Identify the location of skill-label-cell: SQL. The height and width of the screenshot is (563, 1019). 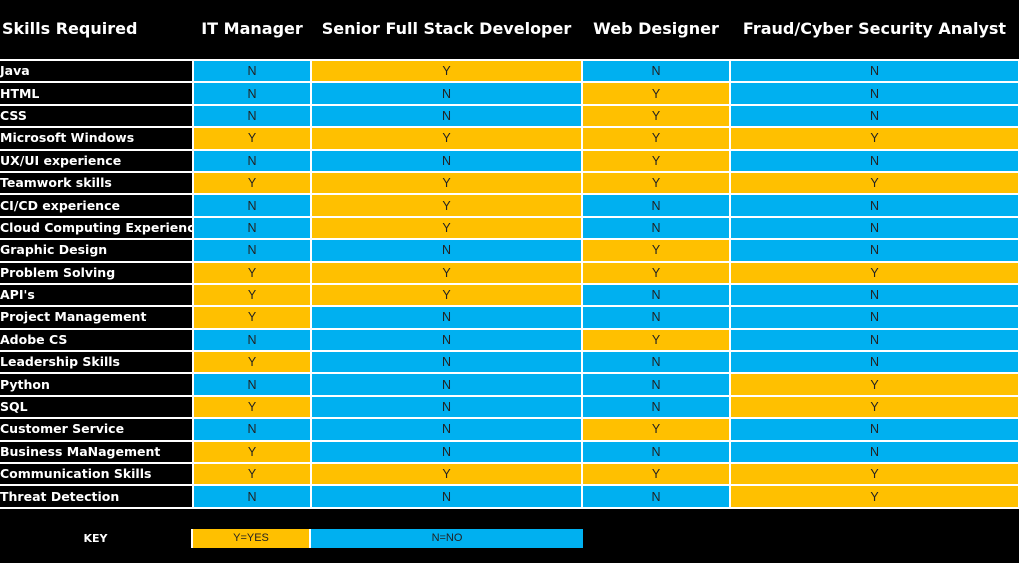
(97, 407).